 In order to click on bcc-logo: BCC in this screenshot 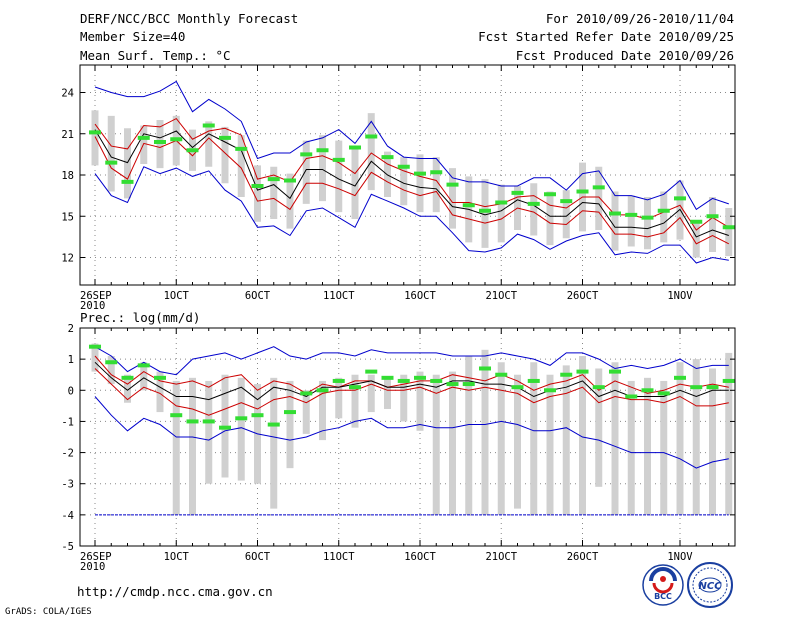, I will do `click(663, 585)`.